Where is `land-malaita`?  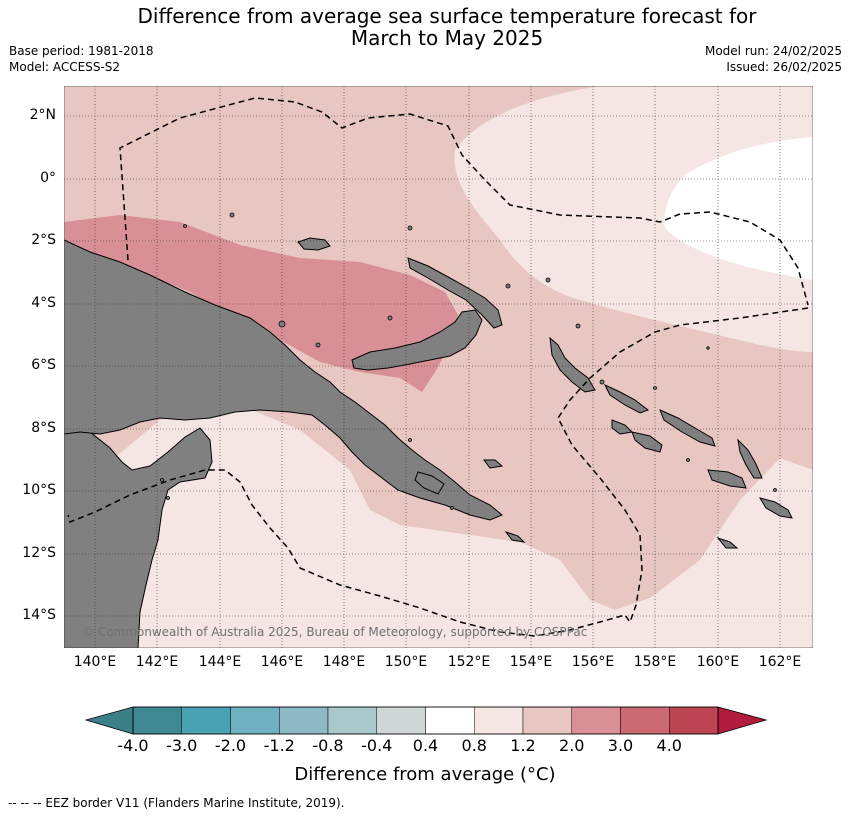 land-malaita is located at coordinates (750, 458).